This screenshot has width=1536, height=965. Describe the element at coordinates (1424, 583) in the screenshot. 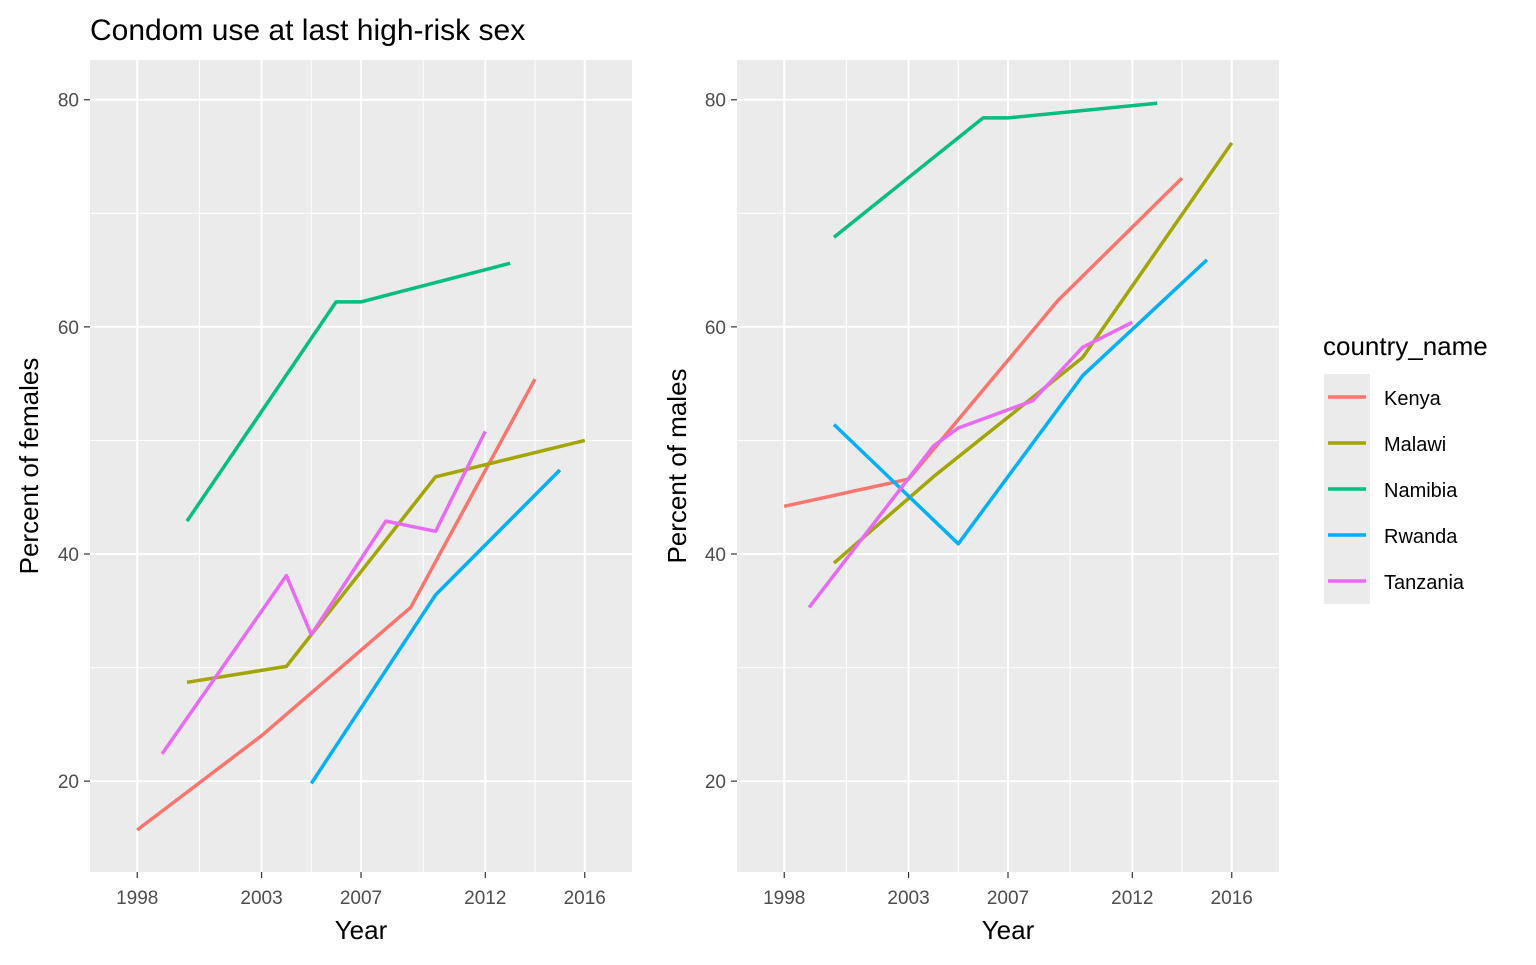

I see `legend-label: Tanzania` at that location.